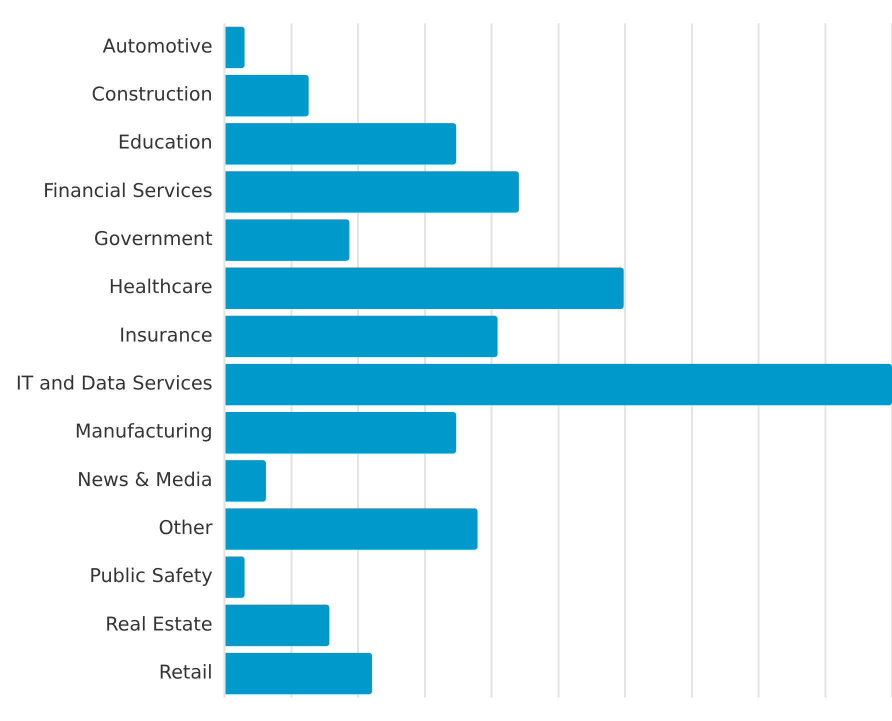  What do you see at coordinates (185, 672) in the screenshot?
I see `y-tick-label: Retail` at bounding box center [185, 672].